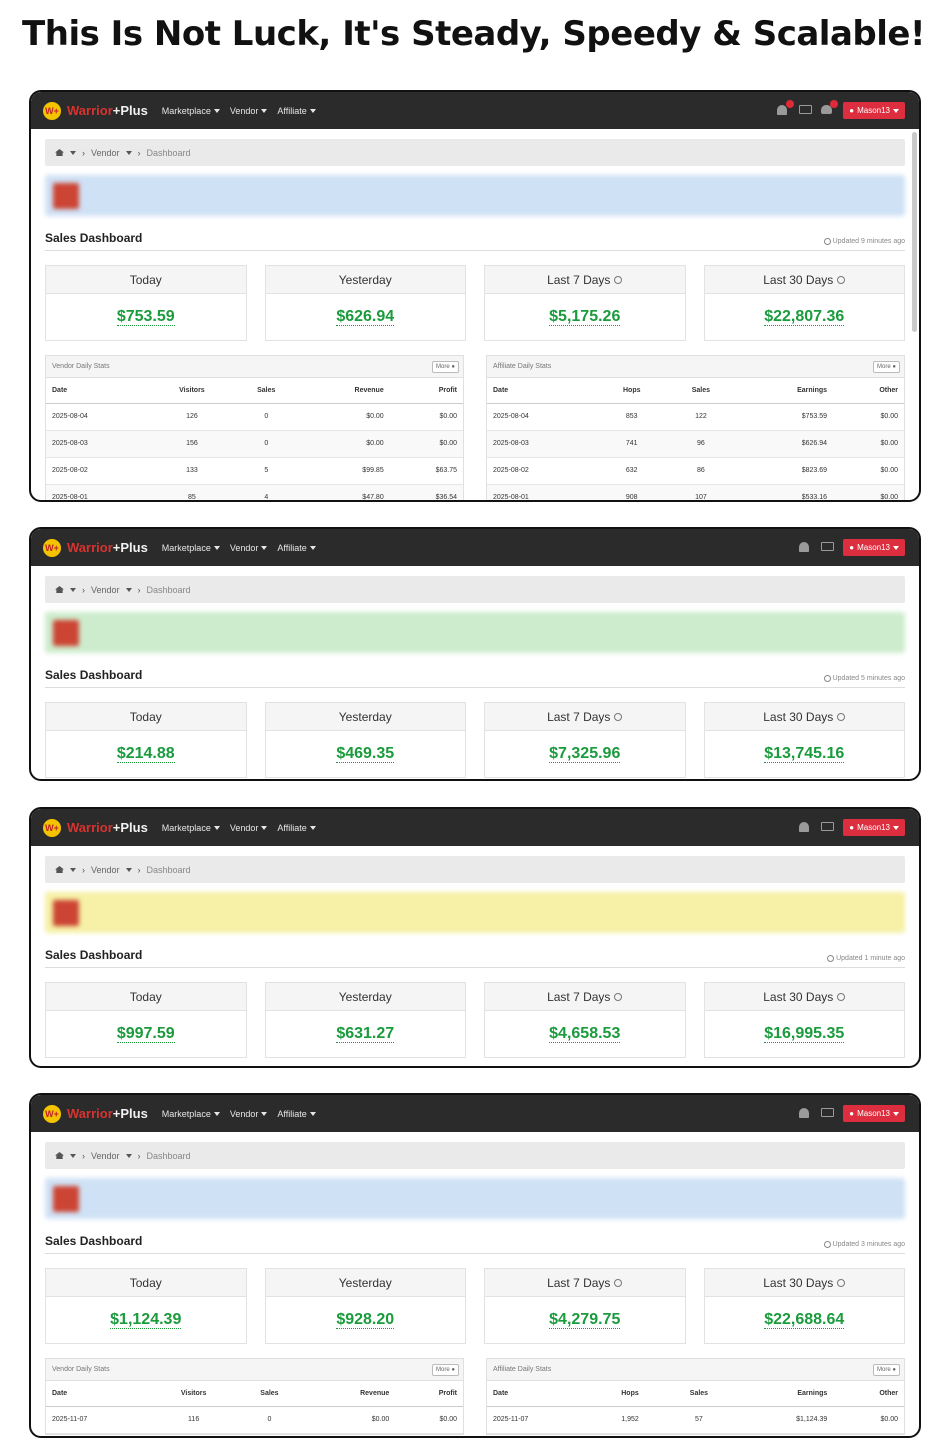 This screenshot has width=947, height=1454. I want to click on card-value: $13,745.16, so click(804, 753).